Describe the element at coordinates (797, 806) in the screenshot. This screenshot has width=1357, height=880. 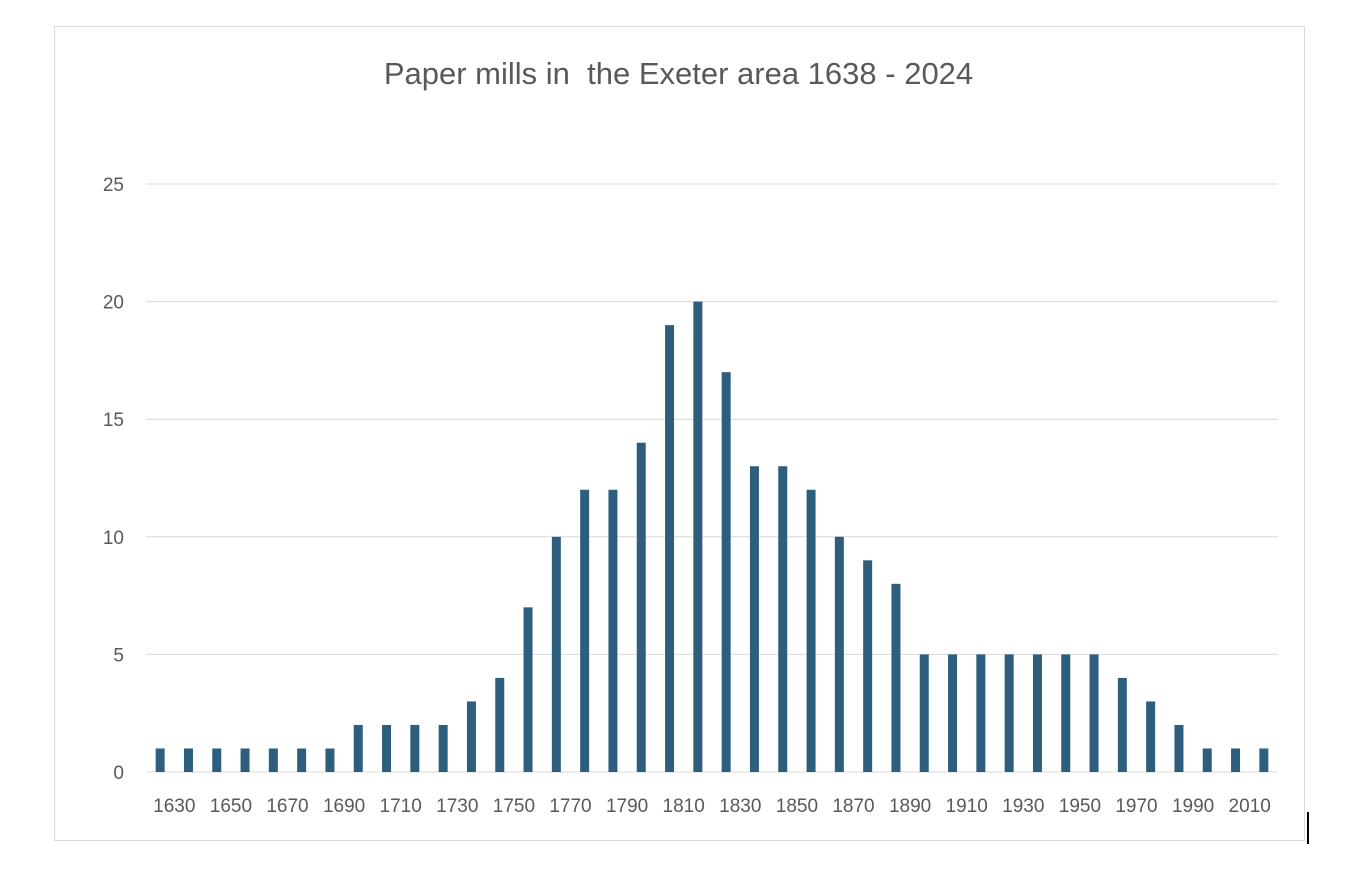
I see `x-tick-label: 1850` at that location.